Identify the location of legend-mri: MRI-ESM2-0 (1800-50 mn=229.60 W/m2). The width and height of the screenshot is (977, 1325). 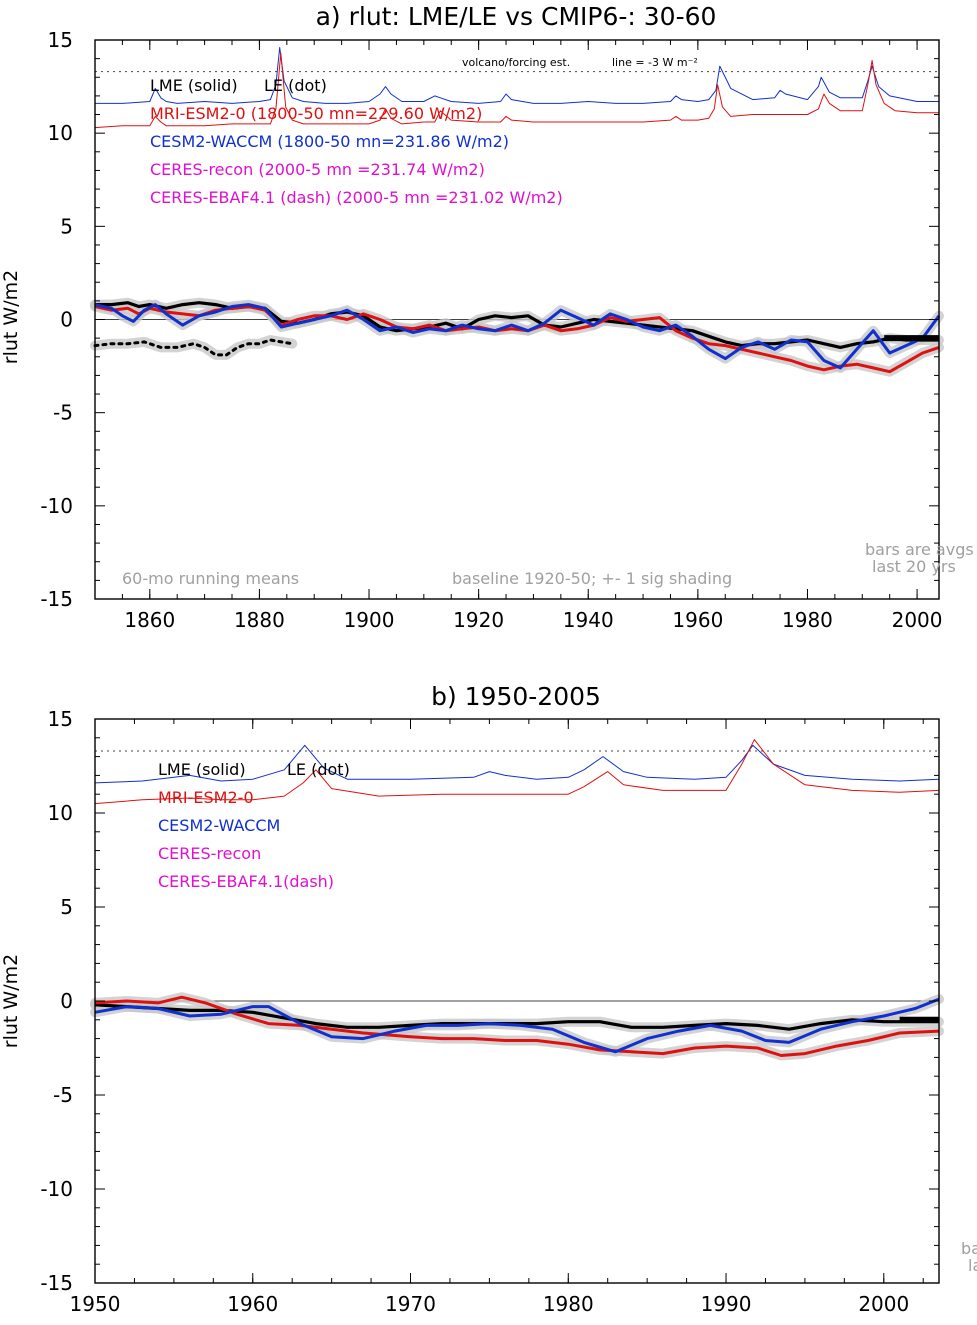
(316, 113).